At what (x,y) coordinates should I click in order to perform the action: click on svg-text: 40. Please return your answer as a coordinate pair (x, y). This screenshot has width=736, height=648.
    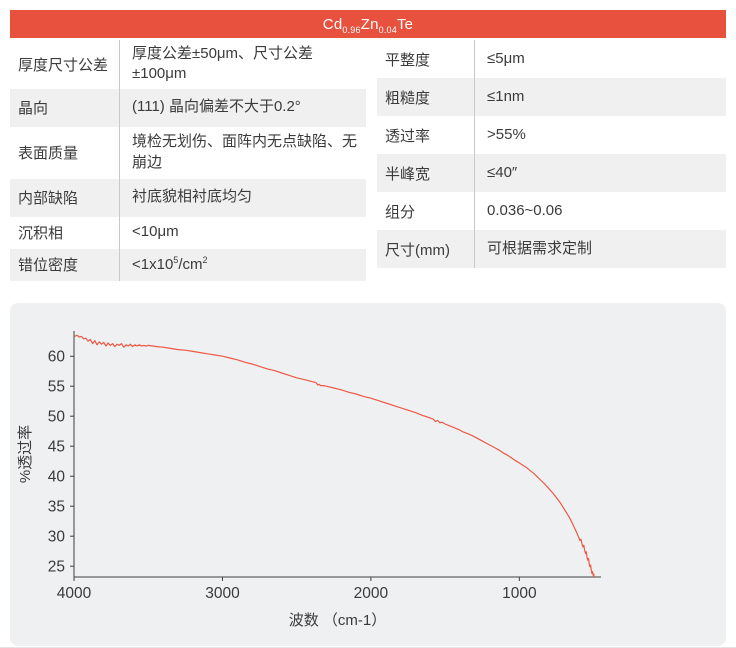
    Looking at the image, I should click on (57, 476).